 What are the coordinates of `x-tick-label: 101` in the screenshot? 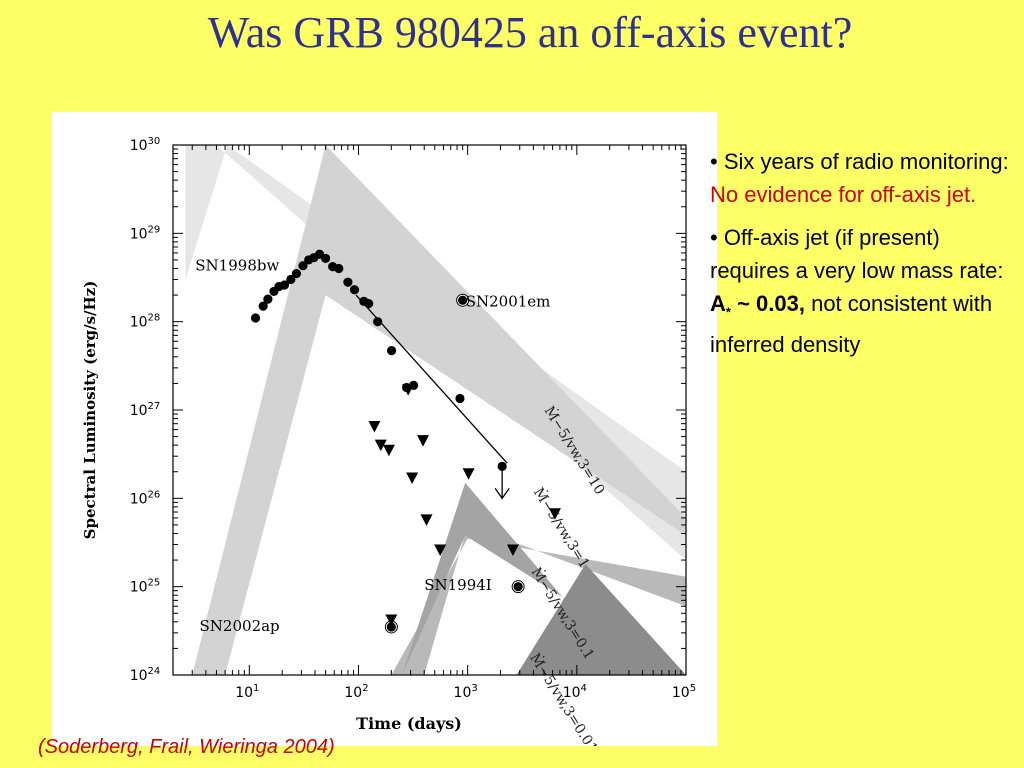 It's located at (247, 692).